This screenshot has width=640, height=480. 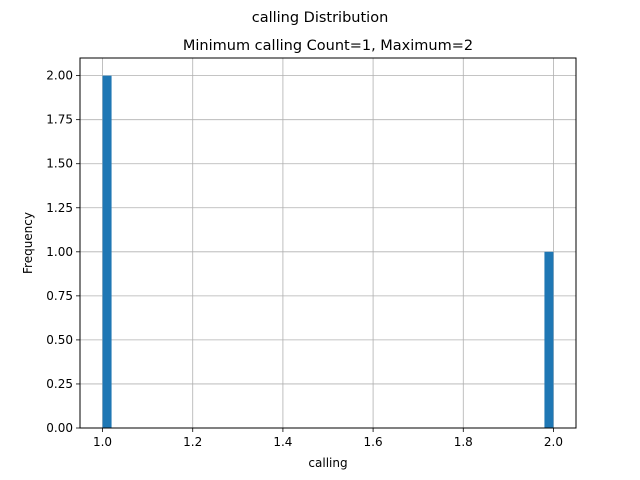 I want to click on y-tick-label: 0.00, so click(x=59, y=428).